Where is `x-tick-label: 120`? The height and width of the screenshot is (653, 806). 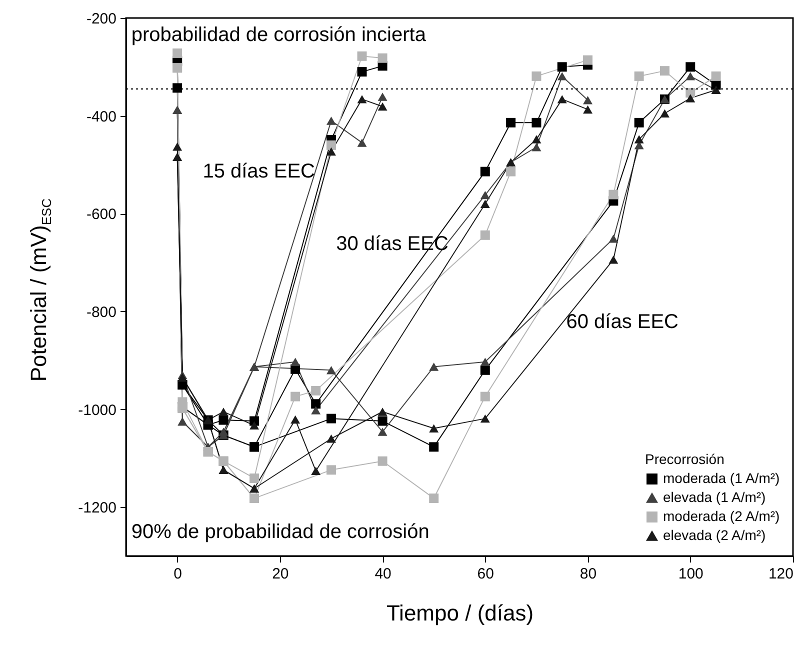
x-tick-label: 120 is located at coordinates (781, 574).